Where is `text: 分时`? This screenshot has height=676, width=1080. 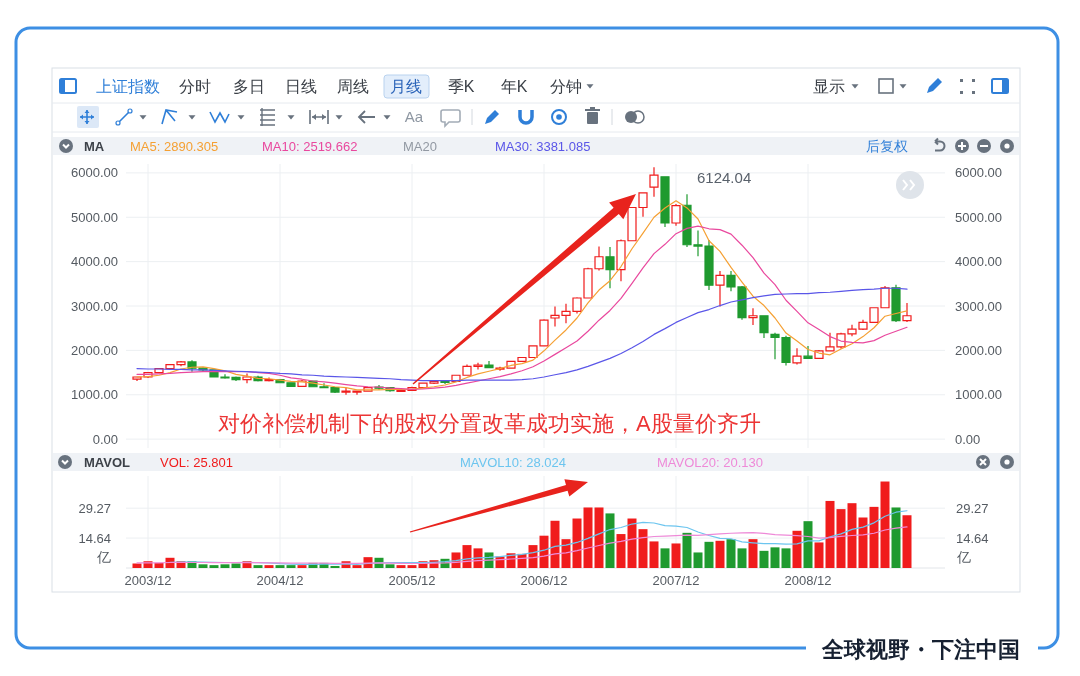 text: 分时 is located at coordinates (195, 86).